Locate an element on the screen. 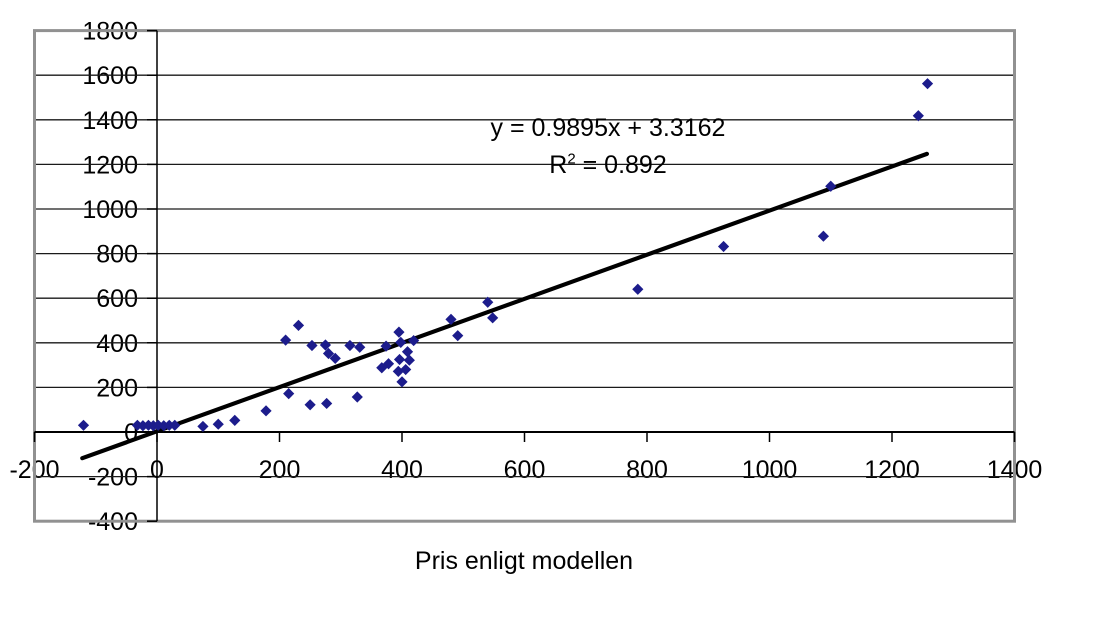 The image size is (1097, 627). y-tick-label: 800 is located at coordinates (117, 255).